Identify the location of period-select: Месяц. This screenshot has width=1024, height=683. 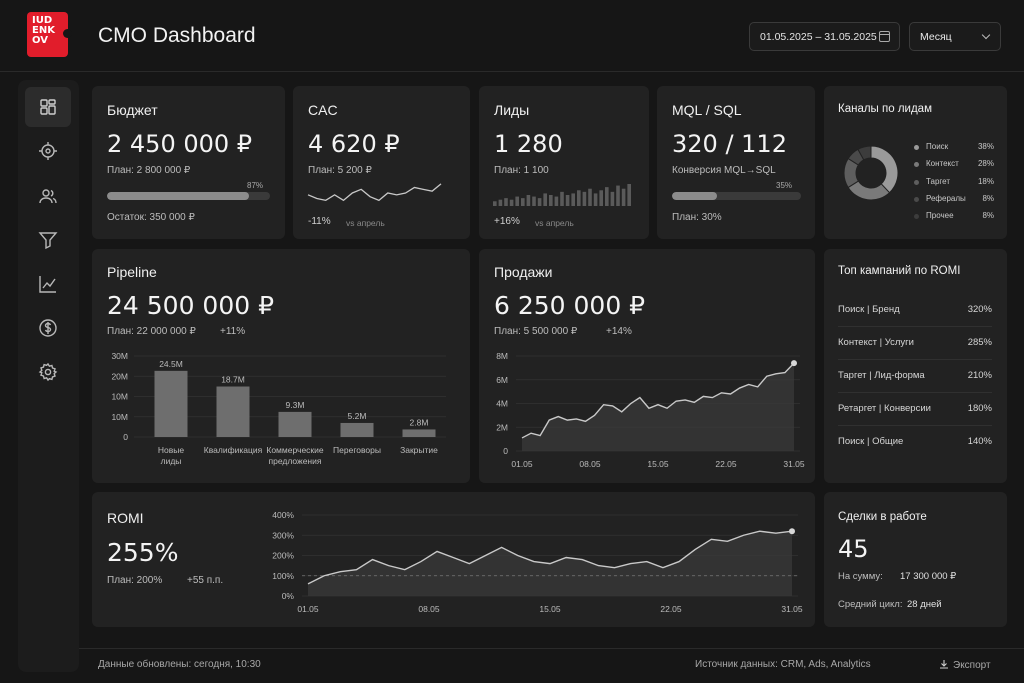
(955, 36).